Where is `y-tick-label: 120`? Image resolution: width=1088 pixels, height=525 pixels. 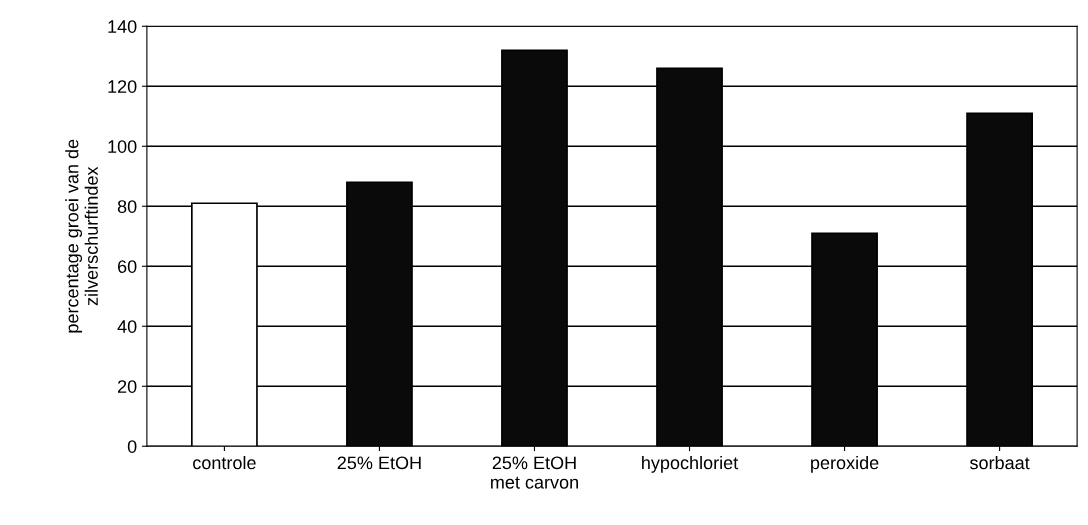
y-tick-label: 120 is located at coordinates (122, 86).